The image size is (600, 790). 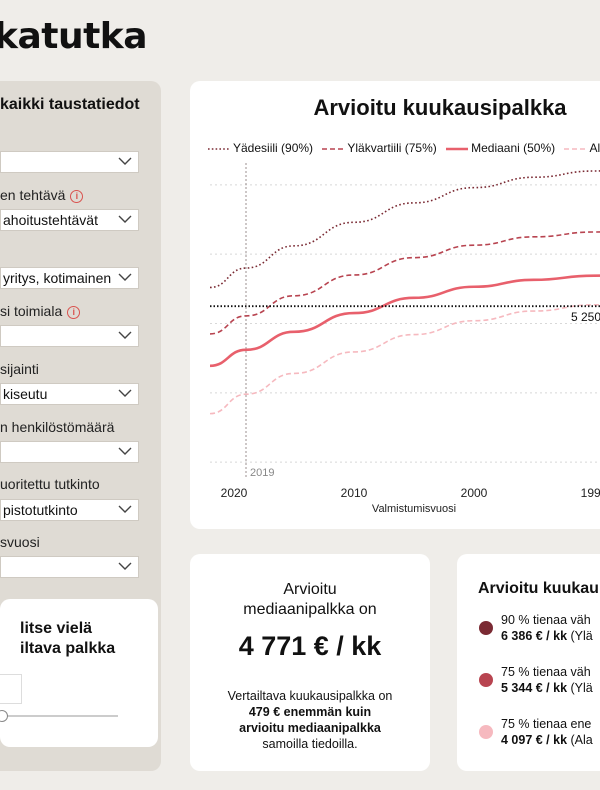 What do you see at coordinates (261, 148) in the screenshot?
I see `legend-item-p90: Yädesiili (90%)` at bounding box center [261, 148].